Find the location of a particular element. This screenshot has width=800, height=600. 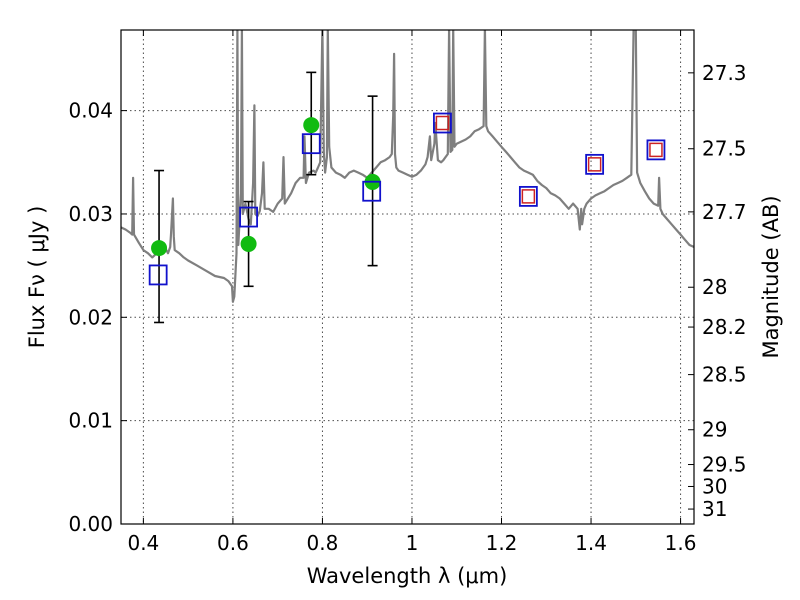

y-axis-ticks: 0.00 0.01 0.02 0.03 0.04 is located at coordinates (97, 317).